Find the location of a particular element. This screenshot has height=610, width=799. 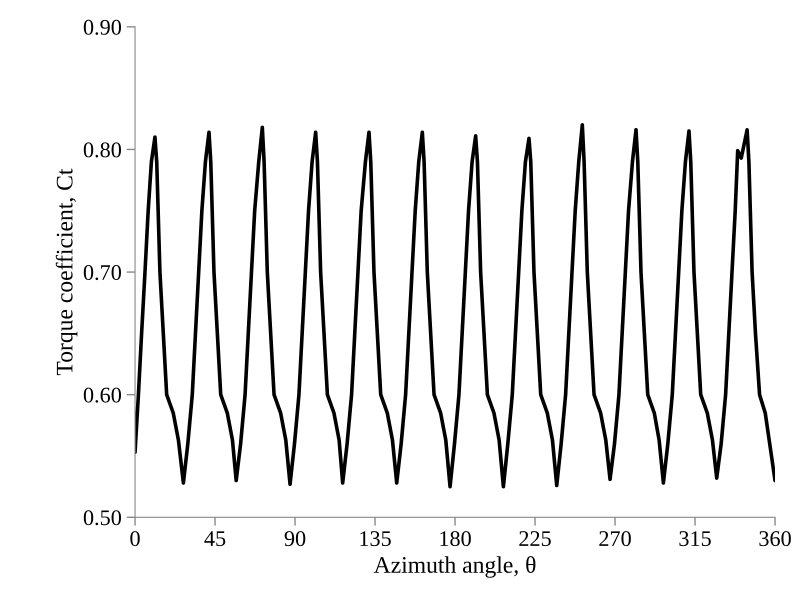

x-tick-label: 0 is located at coordinates (135, 538).